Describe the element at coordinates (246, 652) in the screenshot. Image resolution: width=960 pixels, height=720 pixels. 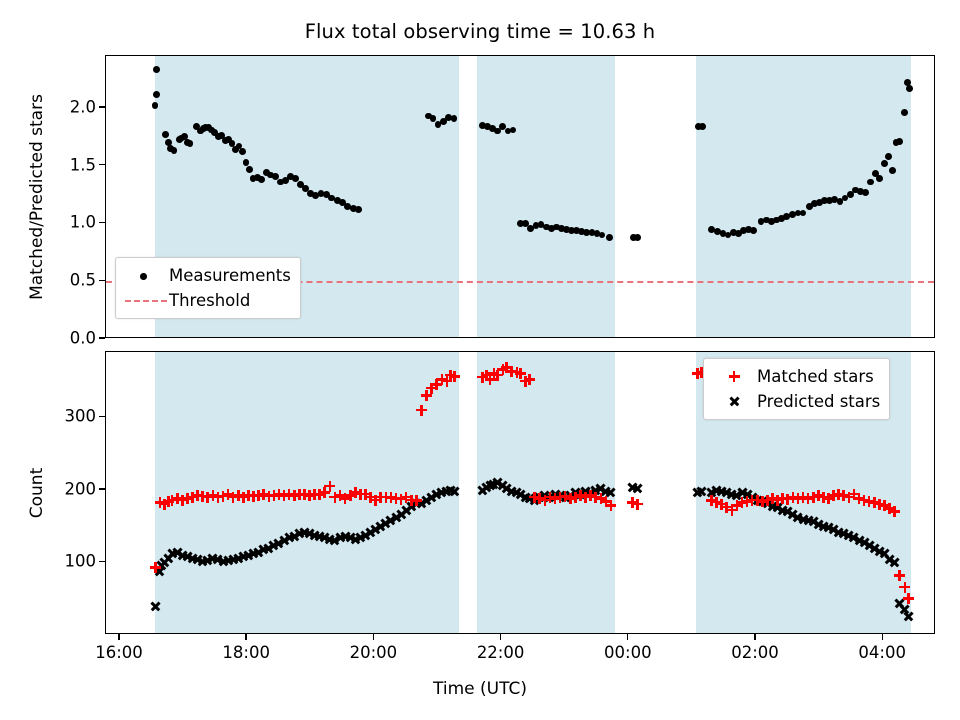
I see `x-tick-label: 18:00` at that location.